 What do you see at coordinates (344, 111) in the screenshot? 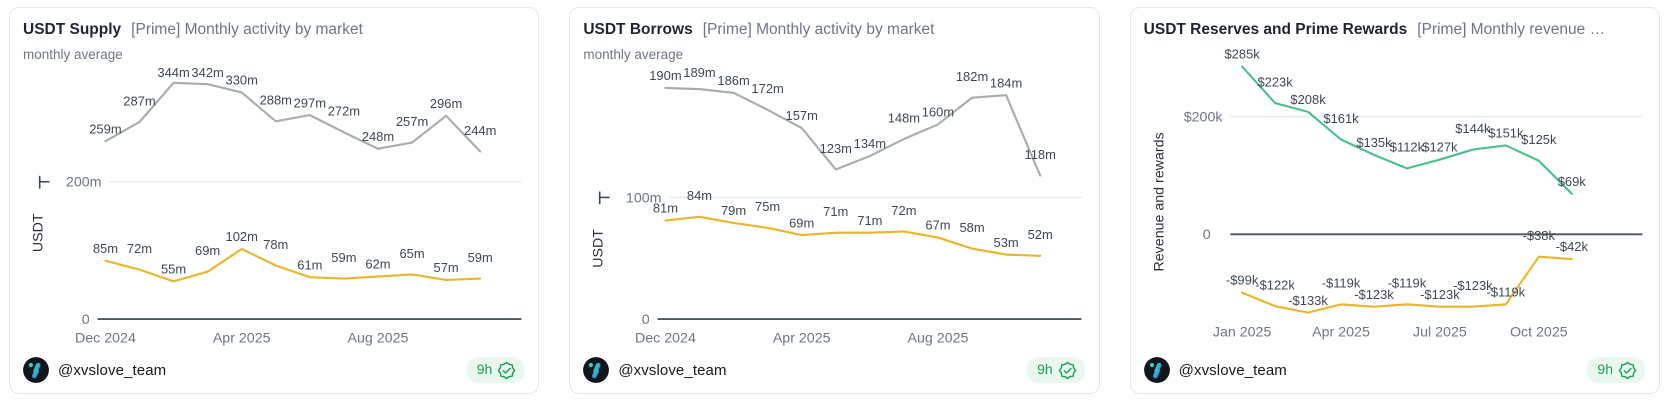
I see `svg-text: 272m` at bounding box center [344, 111].